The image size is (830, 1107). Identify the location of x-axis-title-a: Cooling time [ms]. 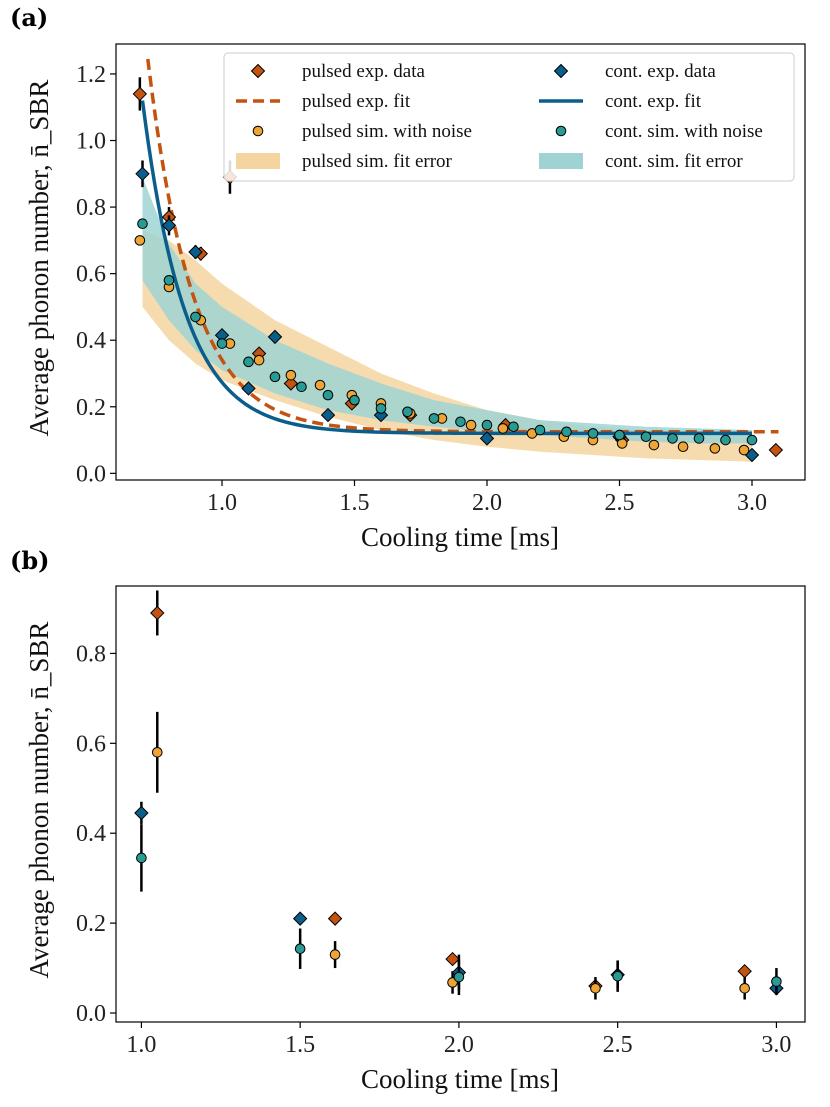
(460, 537).